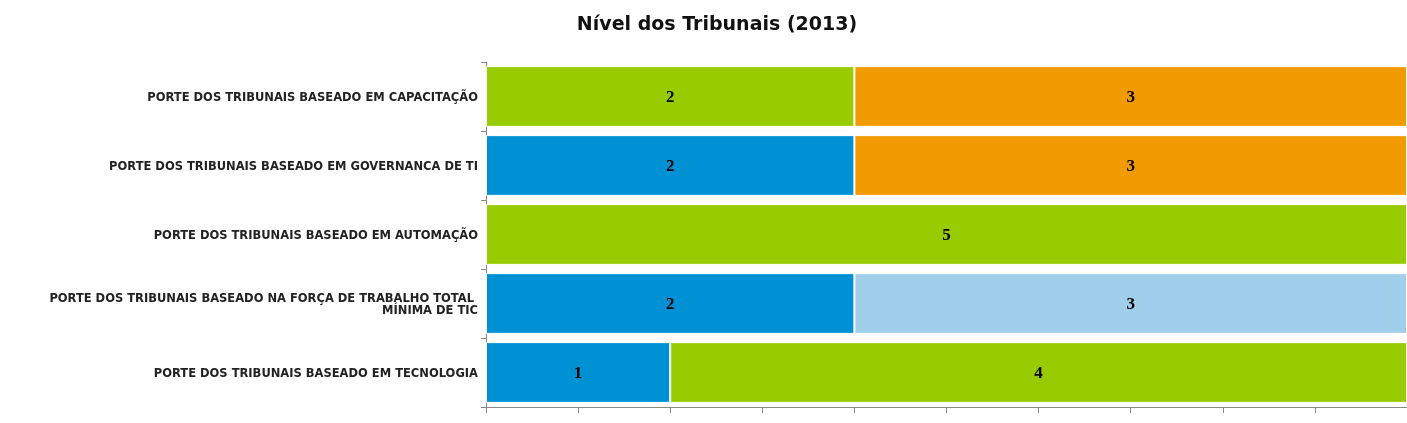  I want to click on y-tick-label: PORTE DOS TRIBUNAIS BASEADO EM AUTOMAÇÃO, so click(316, 234).